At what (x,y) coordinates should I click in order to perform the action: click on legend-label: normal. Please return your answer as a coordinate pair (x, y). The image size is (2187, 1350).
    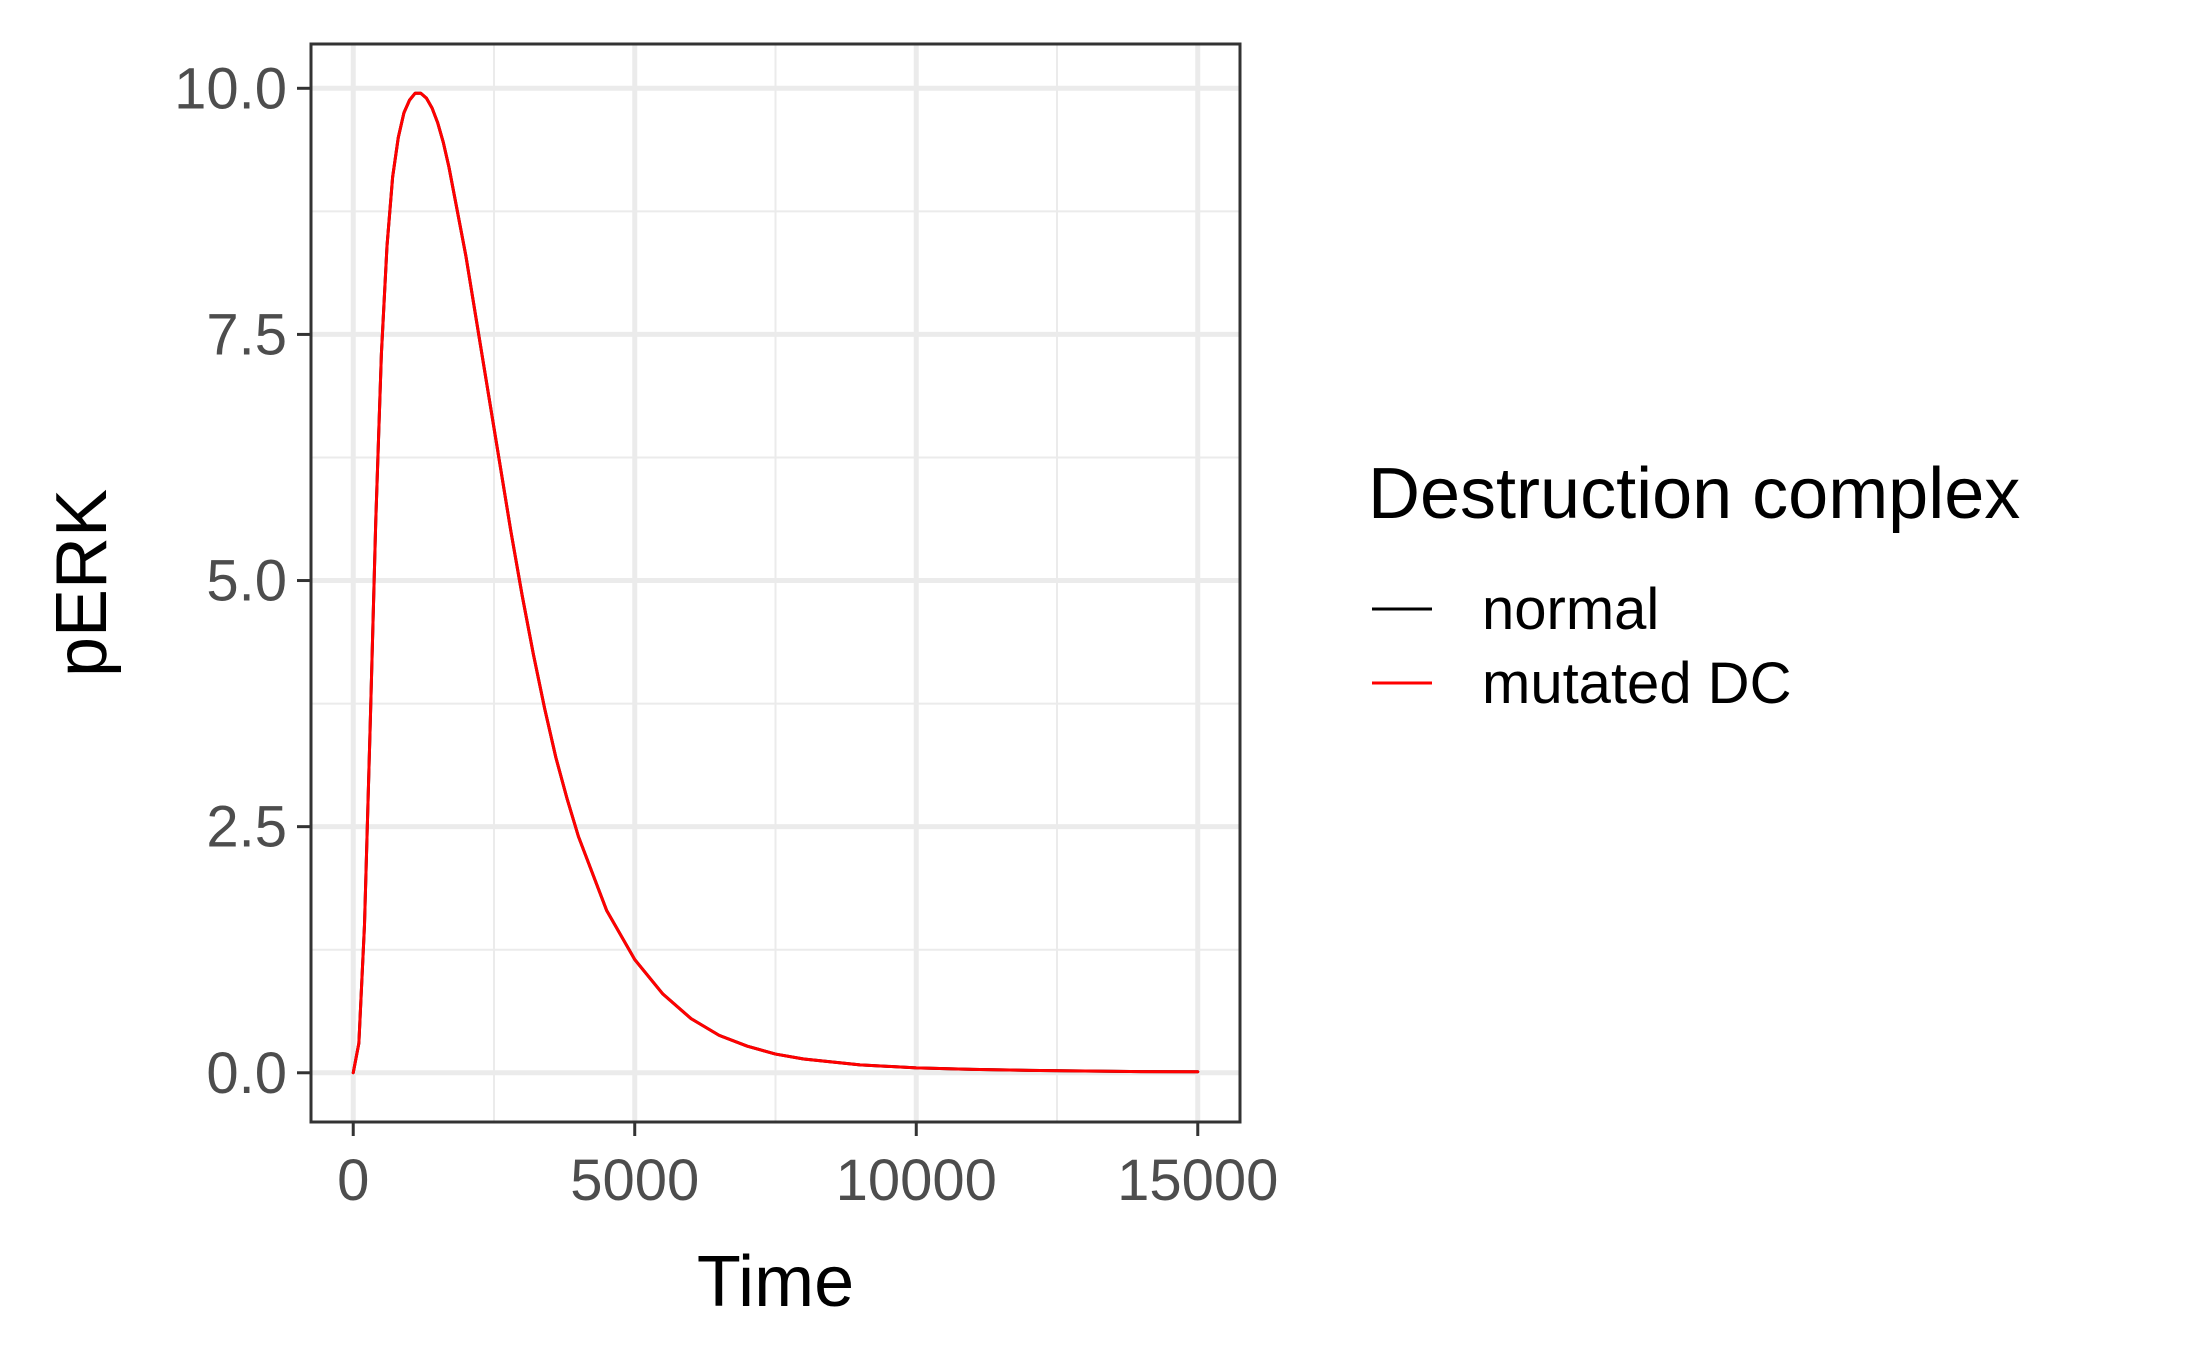
    Looking at the image, I should click on (1570, 609).